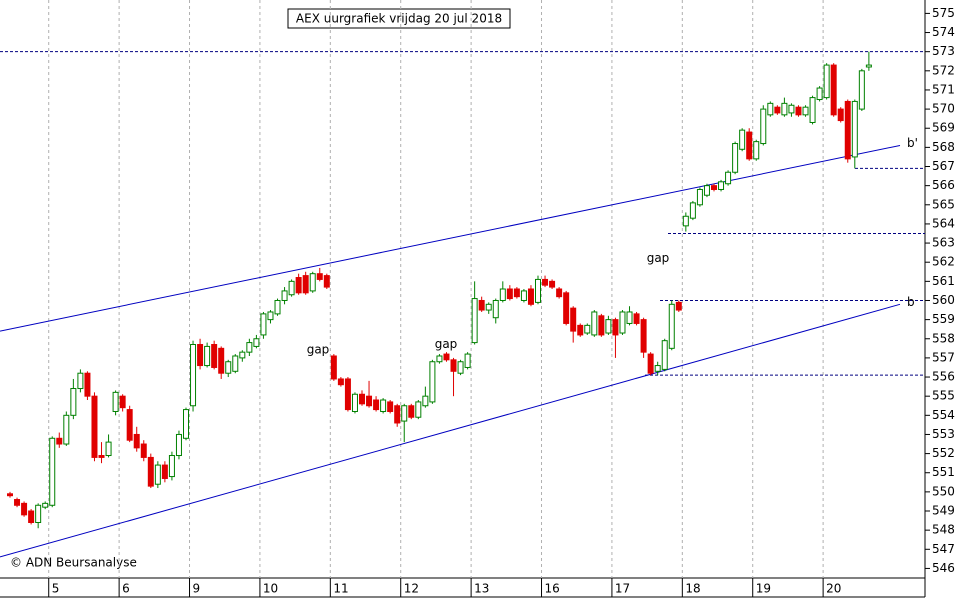 This screenshot has height=610, width=977. Describe the element at coordinates (943, 109) in the screenshot. I see `y-tick-label: 570` at that location.